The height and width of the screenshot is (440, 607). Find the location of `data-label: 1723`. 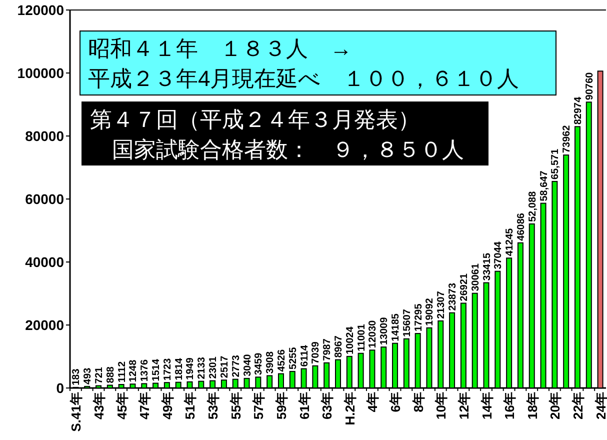

data-label: 1723 is located at coordinates (168, 369).